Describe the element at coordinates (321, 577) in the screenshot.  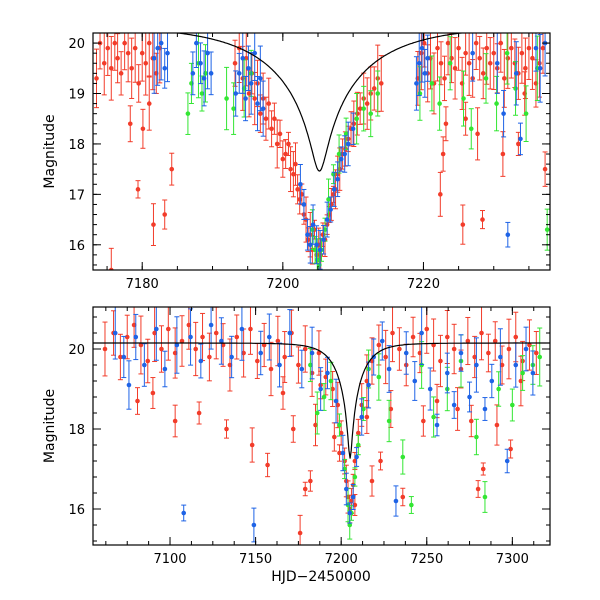
I see `x-axis-label: HJD−2450000` at that location.